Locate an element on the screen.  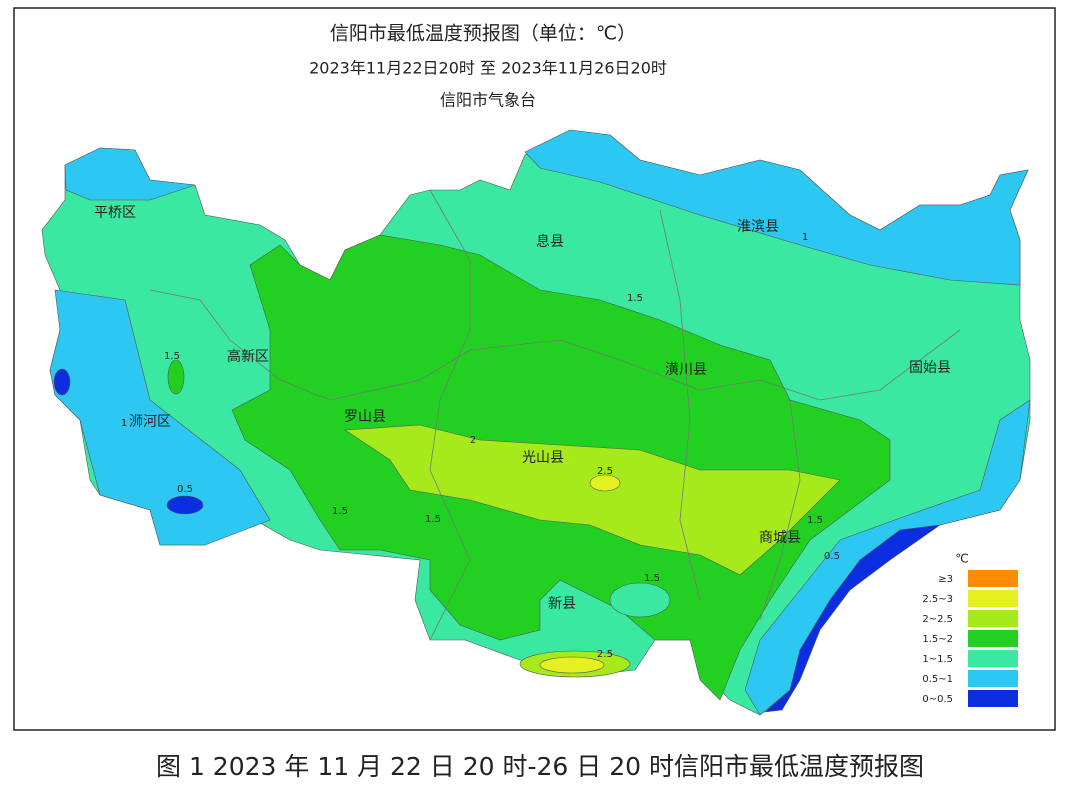
region-label: 固始县 is located at coordinates (930, 368).